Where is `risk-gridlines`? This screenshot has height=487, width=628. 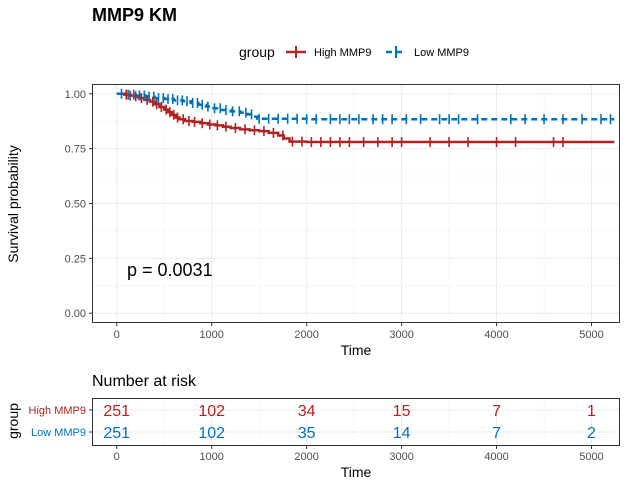
risk-gridlines is located at coordinates (356, 422).